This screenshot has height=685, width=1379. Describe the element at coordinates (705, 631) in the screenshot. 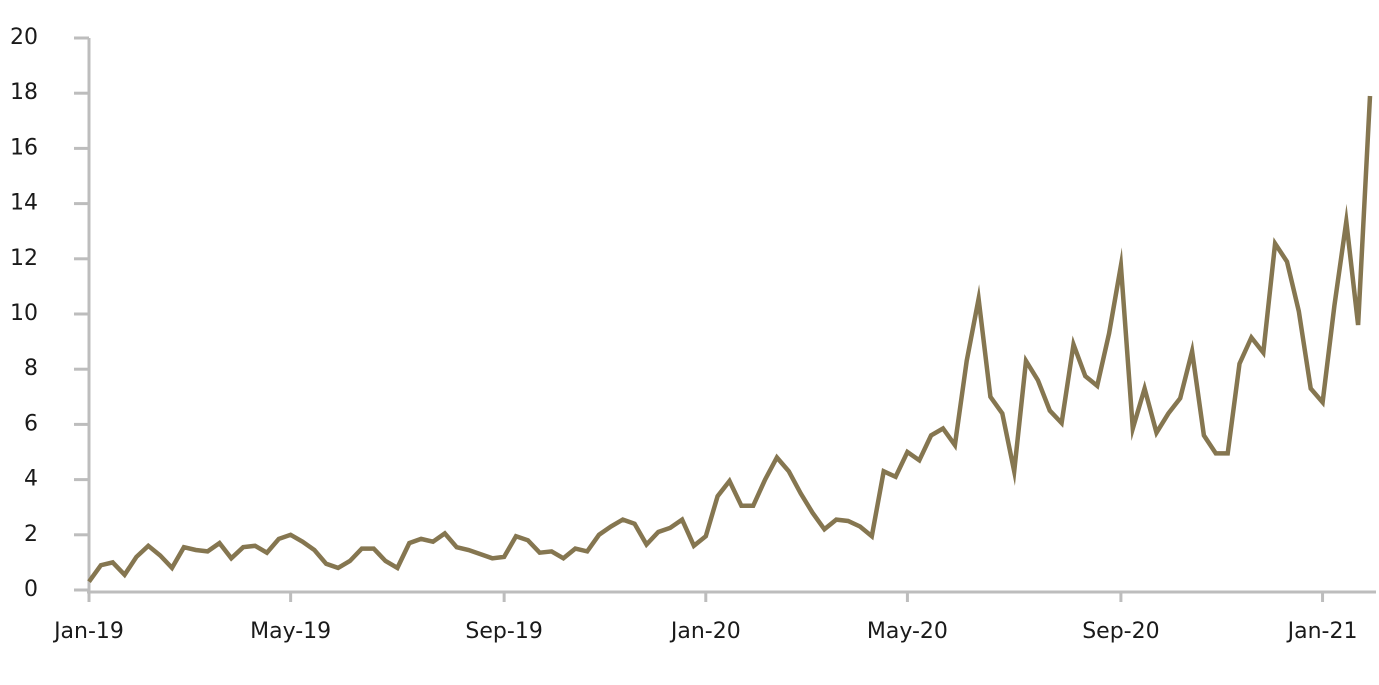

I see `x-tick-label: Jan-20` at that location.